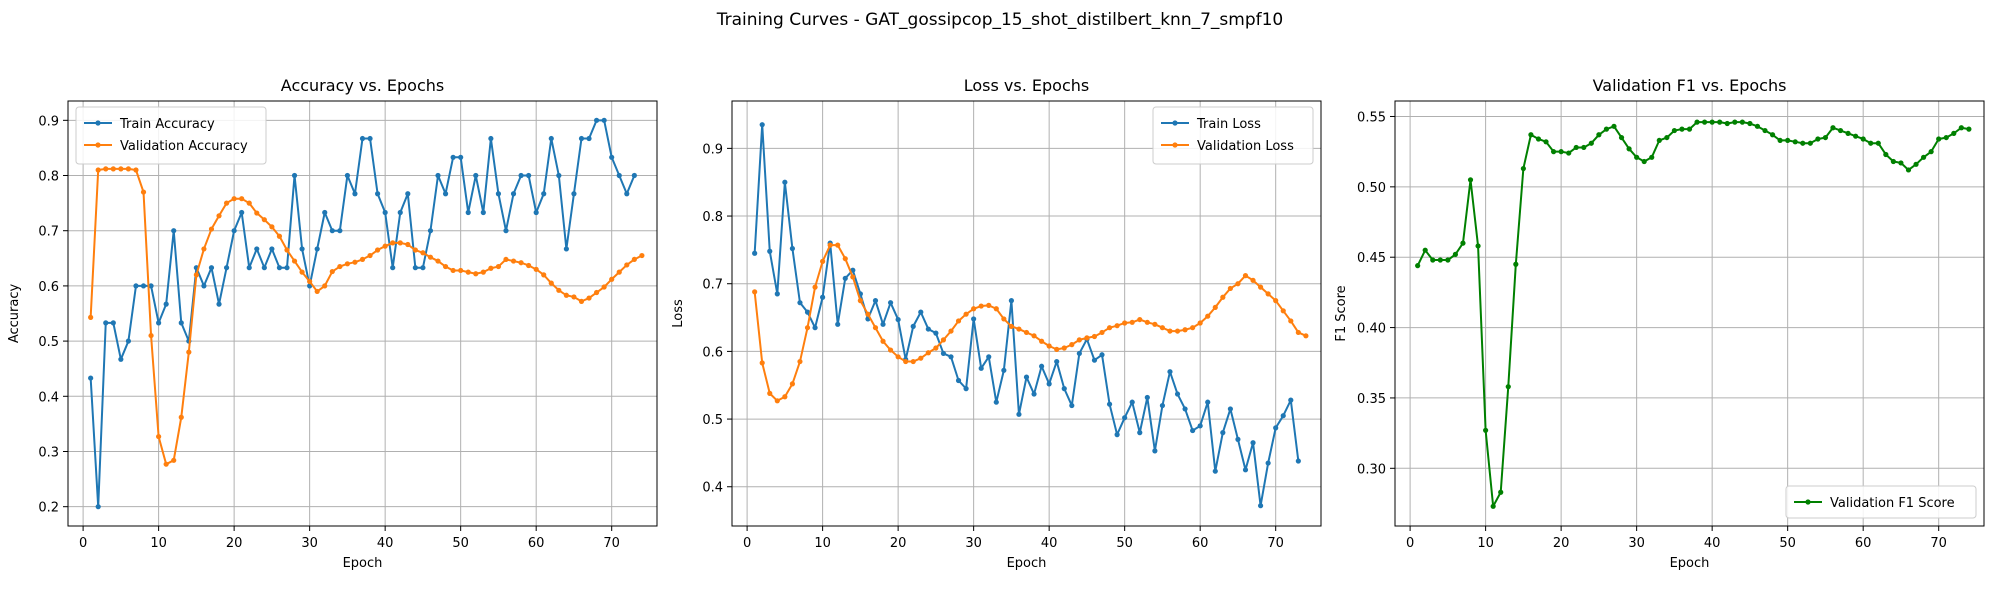 The width and height of the screenshot is (2000, 600). What do you see at coordinates (48, 452) in the screenshot?
I see `y-tick-label: 0.3` at bounding box center [48, 452].